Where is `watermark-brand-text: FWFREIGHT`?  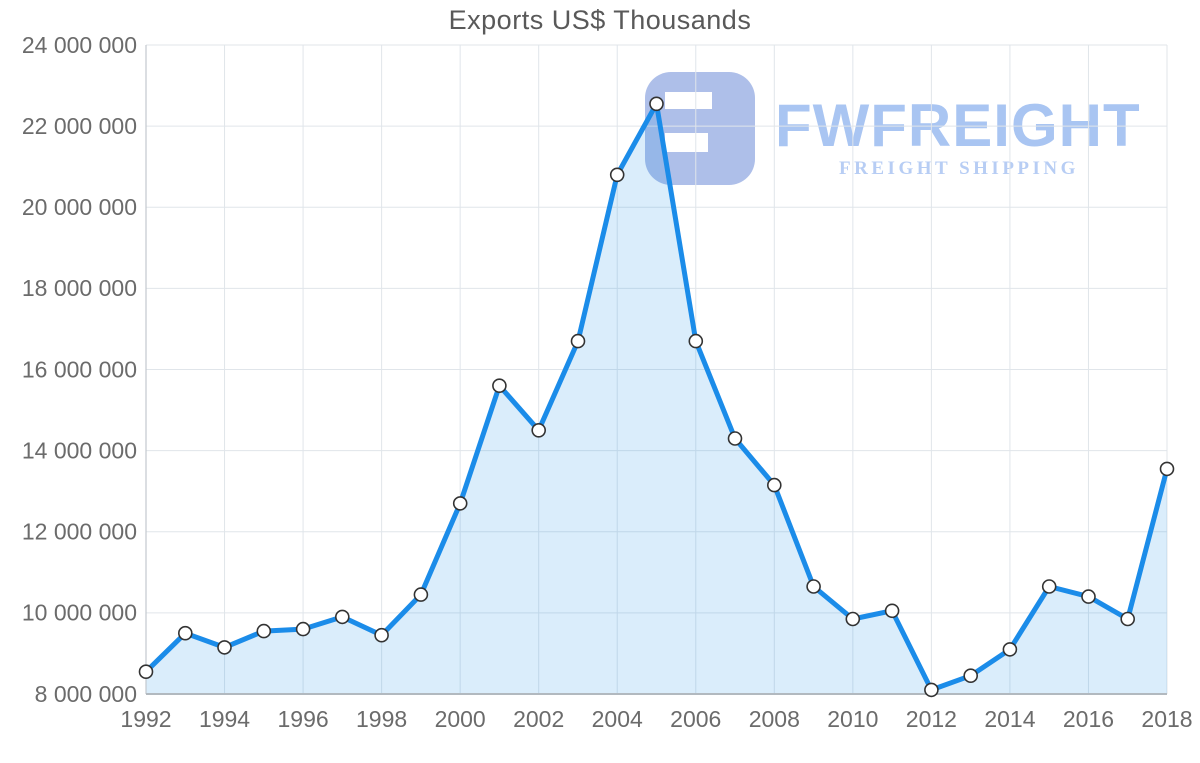 watermark-brand-text: FWFREIGHT is located at coordinates (958, 125).